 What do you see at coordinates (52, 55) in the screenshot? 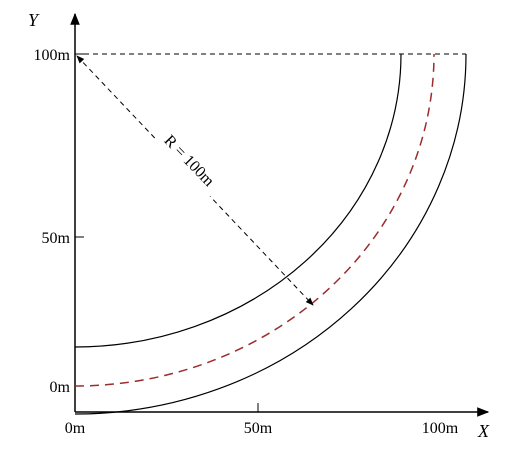
I see `y-tick-label: 100m` at bounding box center [52, 55].